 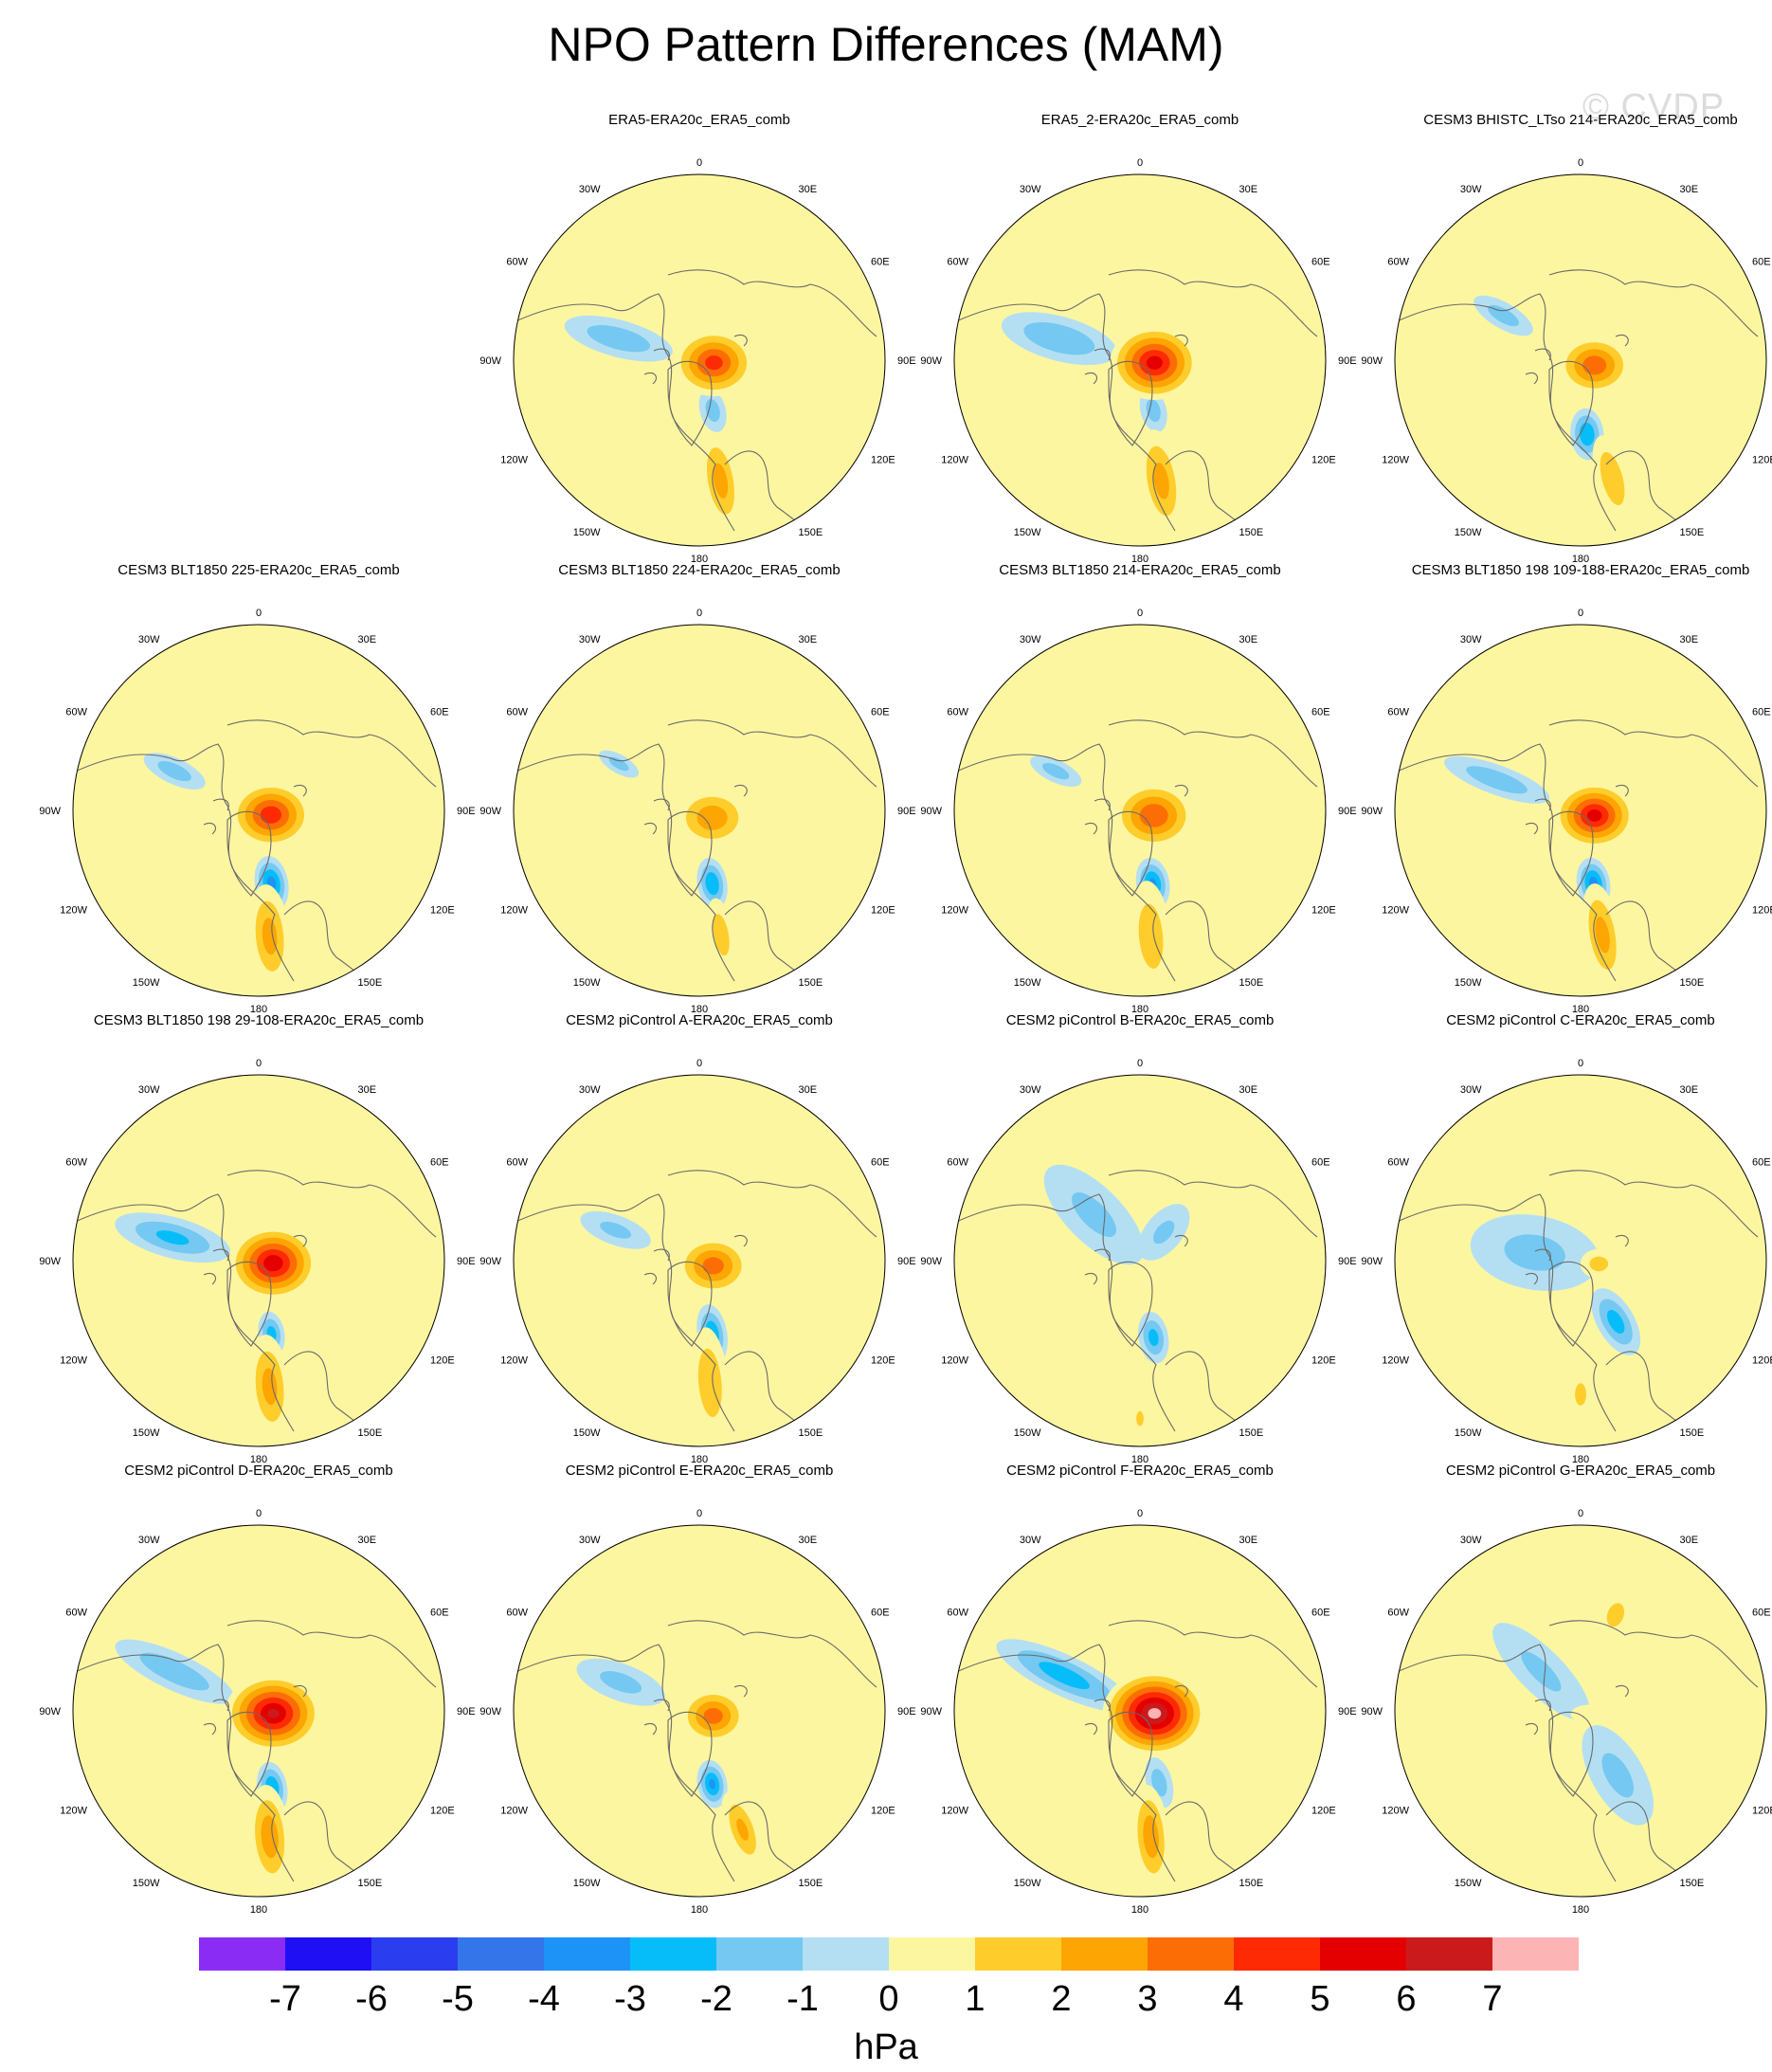 What do you see at coordinates (1319, 1999) in the screenshot?
I see `colorbar-tick-label: 5` at bounding box center [1319, 1999].